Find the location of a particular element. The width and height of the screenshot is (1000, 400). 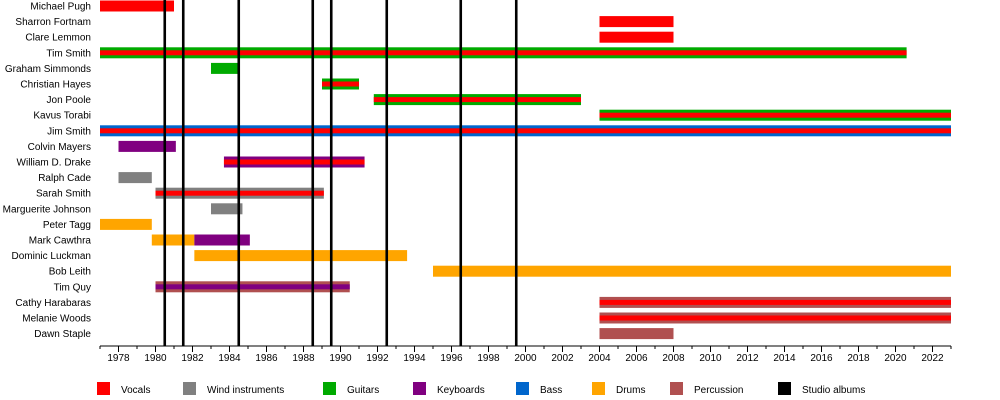

x-tick-label: 1978 is located at coordinates (118, 358).